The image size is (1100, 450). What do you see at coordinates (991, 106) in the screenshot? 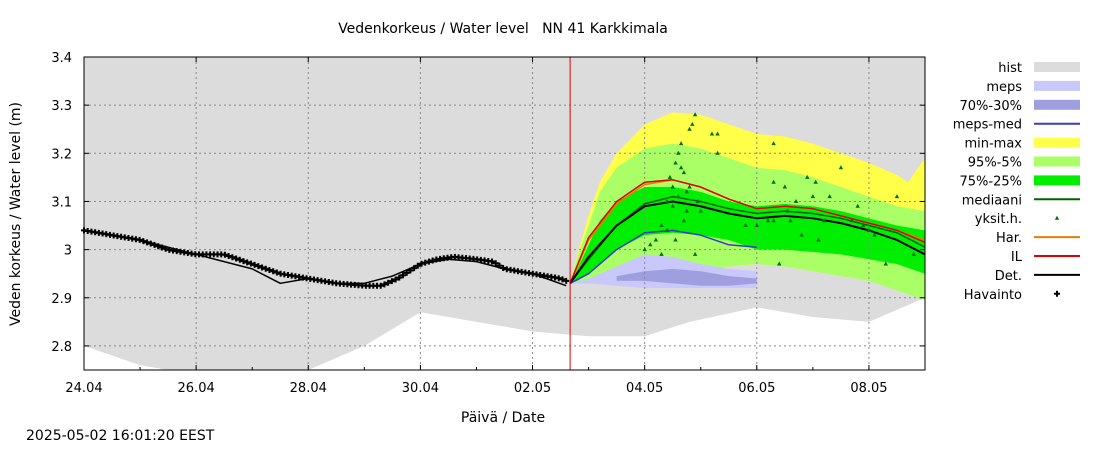
I see `legend-label-meps7030: 70%-30%` at bounding box center [991, 106].